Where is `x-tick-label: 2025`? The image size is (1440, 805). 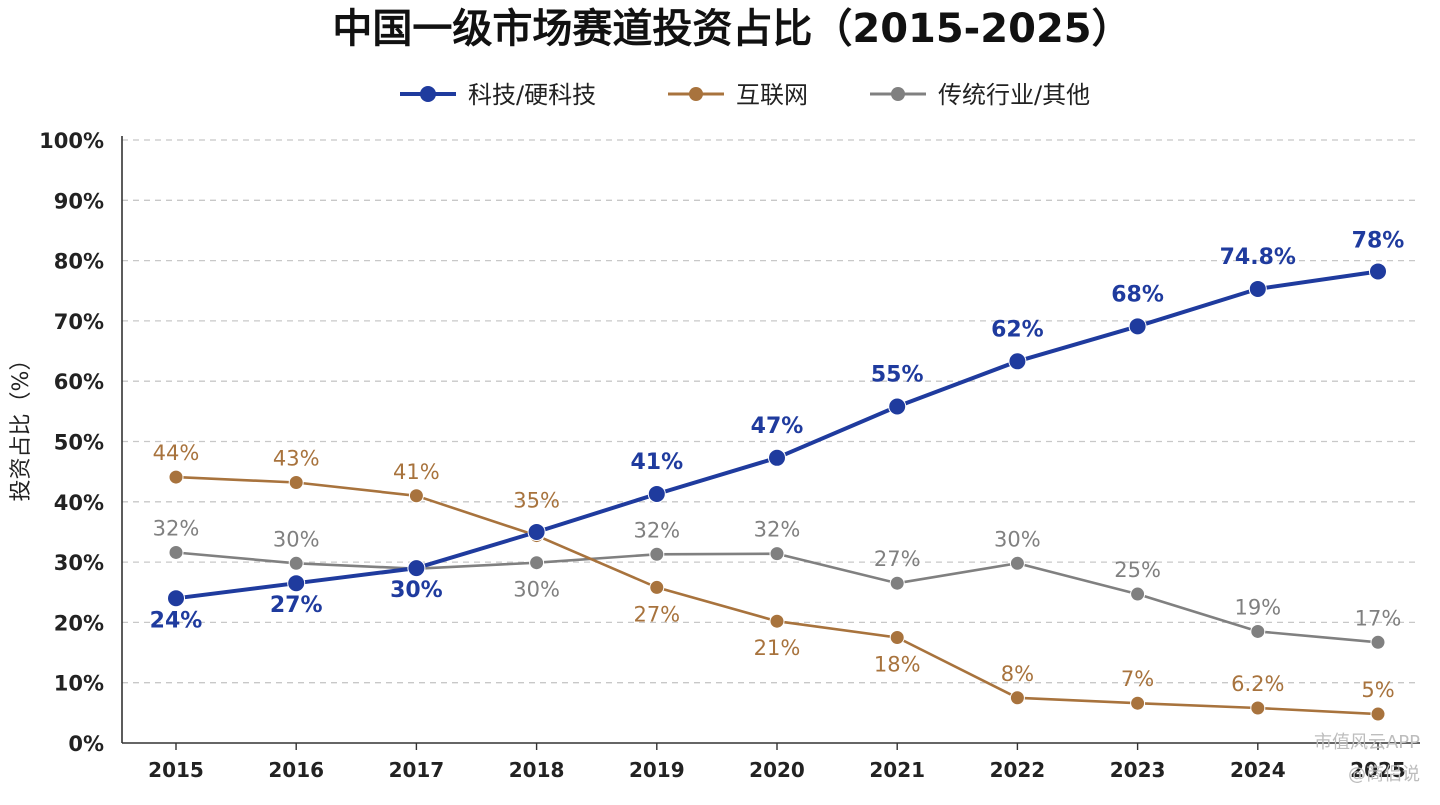
x-tick-label: 2025 is located at coordinates (1378, 770).